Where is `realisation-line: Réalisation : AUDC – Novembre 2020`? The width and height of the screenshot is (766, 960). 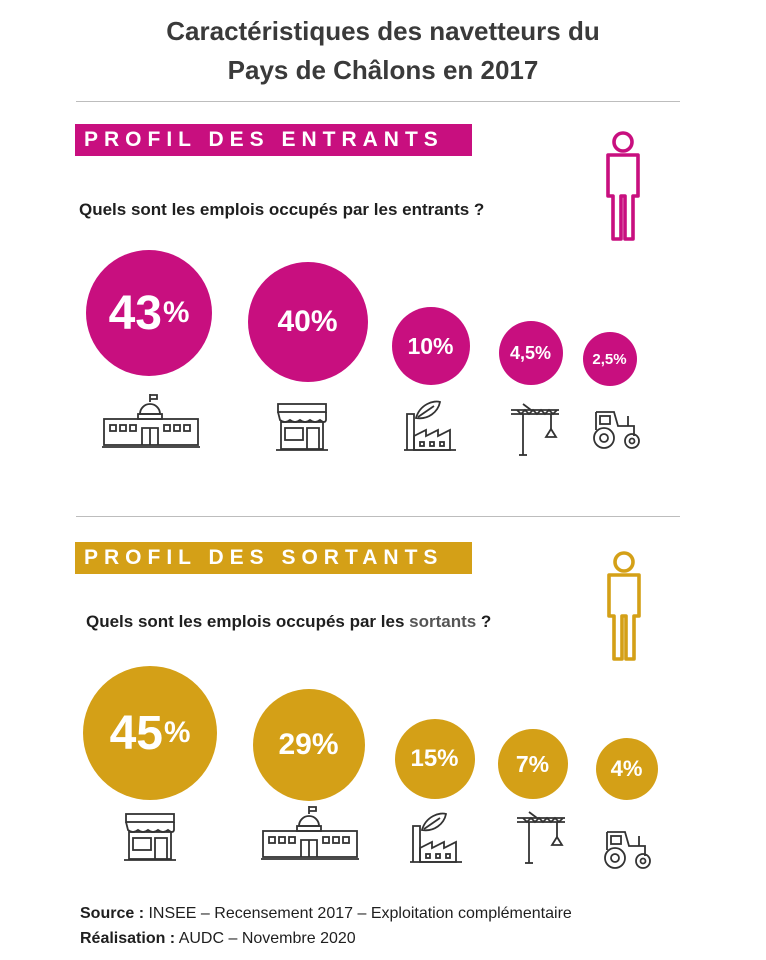 realisation-line: Réalisation : AUDC – Novembre 2020 is located at coordinates (218, 939).